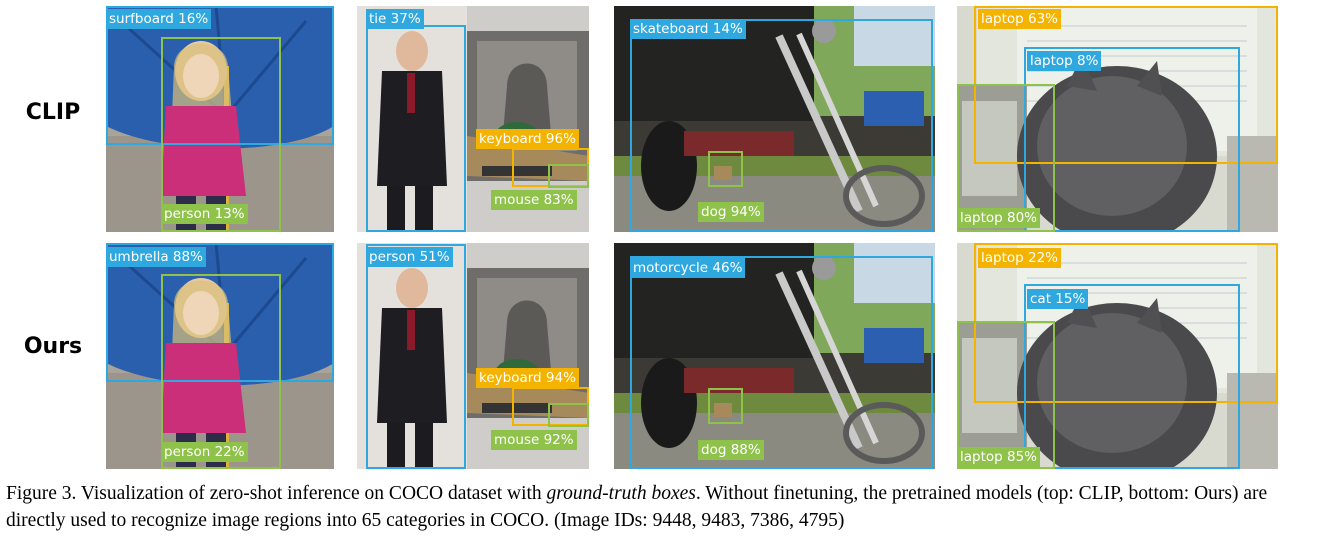 This screenshot has width=1329, height=542. What do you see at coordinates (1064, 61) in the screenshot?
I see `detection-label-blue: laptop 8%` at bounding box center [1064, 61].